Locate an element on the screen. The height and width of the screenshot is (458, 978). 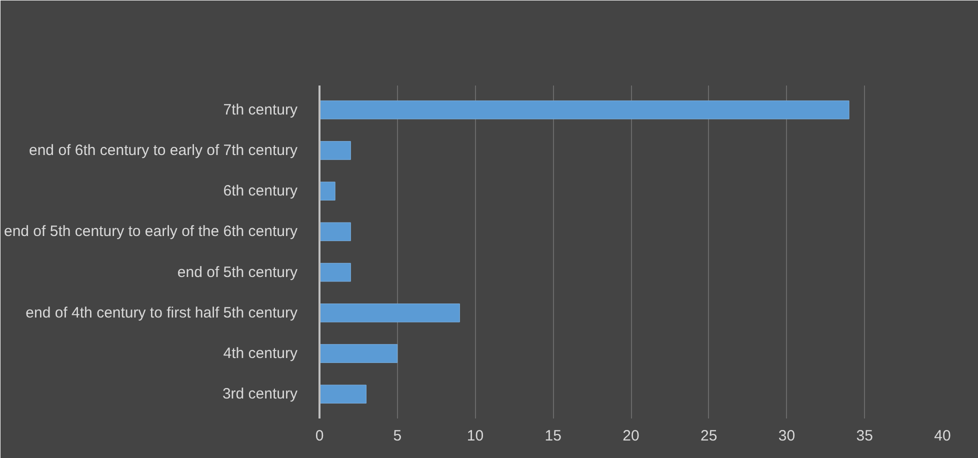
x-tick-label: 0 is located at coordinates (319, 436).